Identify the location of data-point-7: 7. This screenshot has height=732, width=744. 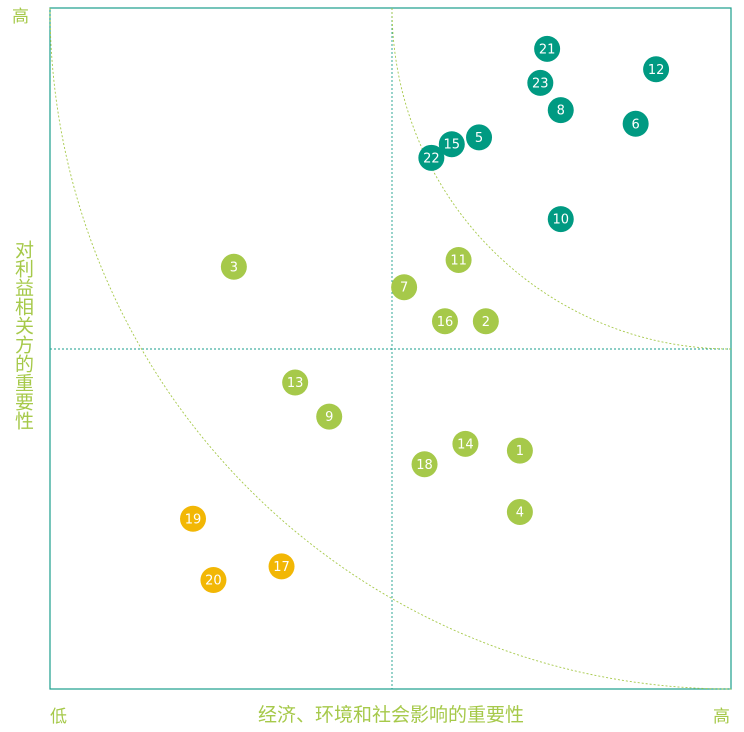
(404, 287).